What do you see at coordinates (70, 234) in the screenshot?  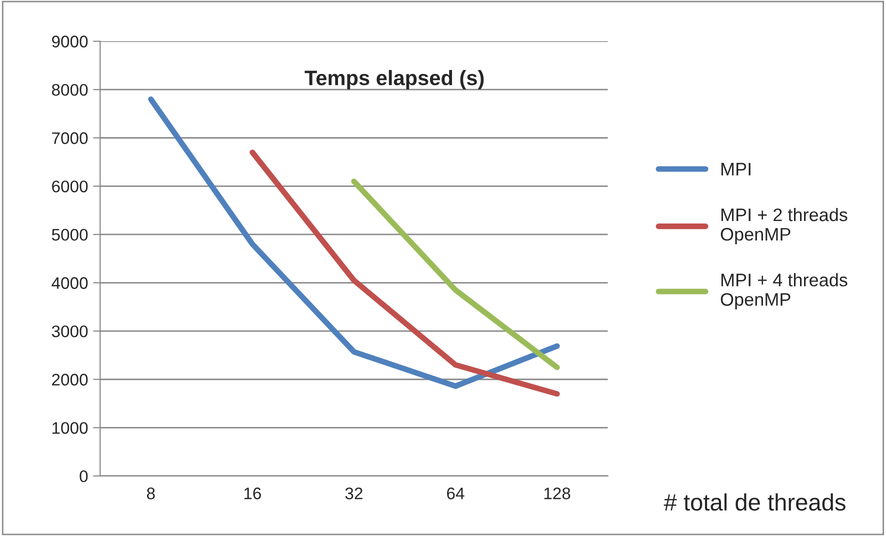 I see `y-tick-label: 5000` at bounding box center [70, 234].